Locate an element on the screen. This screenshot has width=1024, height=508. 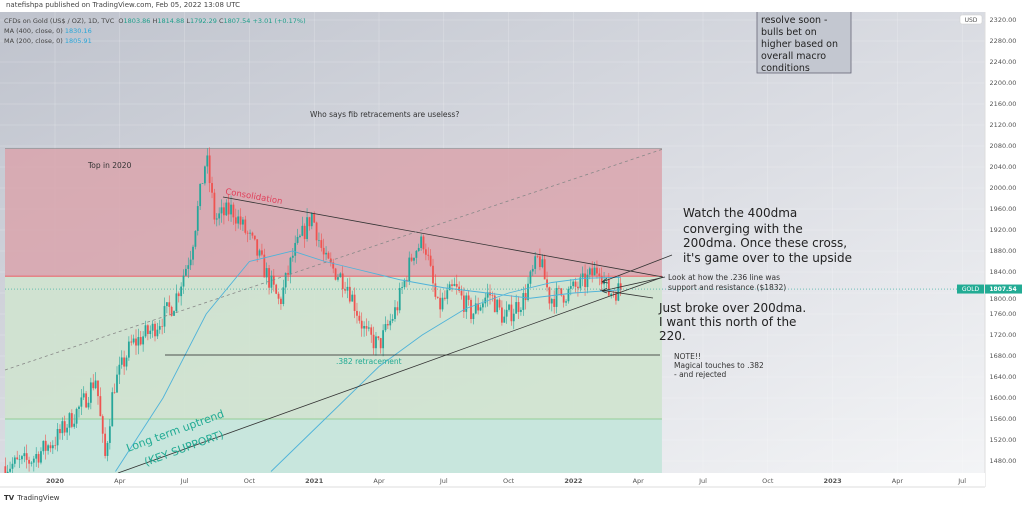
look-annotation-2: support and resistance ($1832) is located at coordinates (727, 287).